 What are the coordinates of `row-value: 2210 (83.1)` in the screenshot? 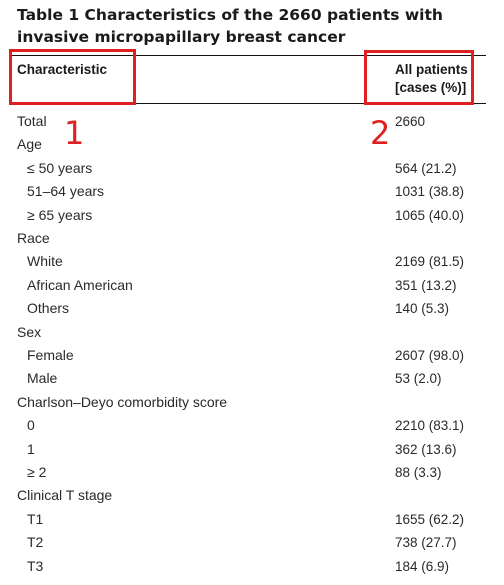 It's located at (430, 426).